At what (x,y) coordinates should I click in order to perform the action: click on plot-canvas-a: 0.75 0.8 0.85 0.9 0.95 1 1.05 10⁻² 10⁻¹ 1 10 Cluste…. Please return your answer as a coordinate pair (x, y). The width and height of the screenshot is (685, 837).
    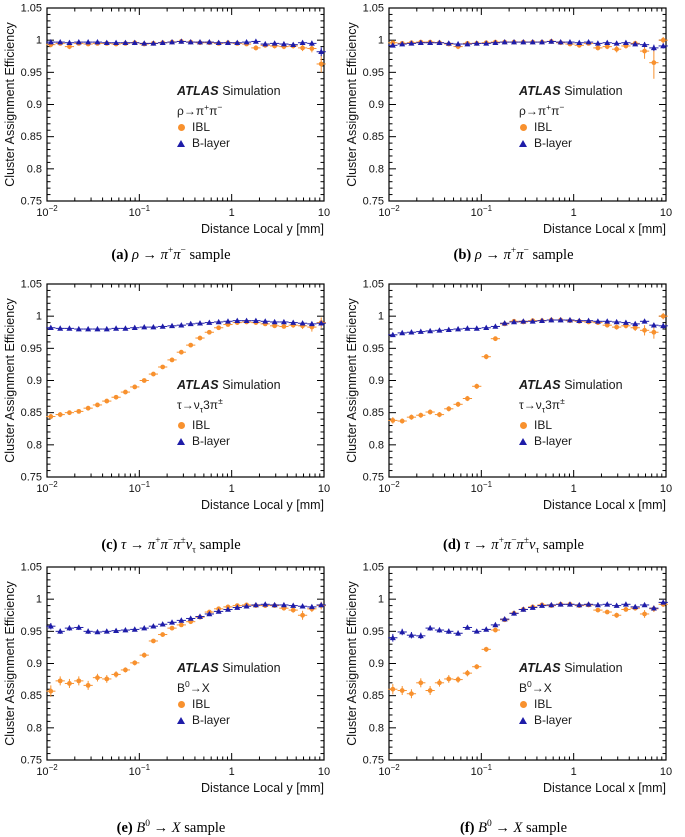
    Looking at the image, I should click on (166, 120).